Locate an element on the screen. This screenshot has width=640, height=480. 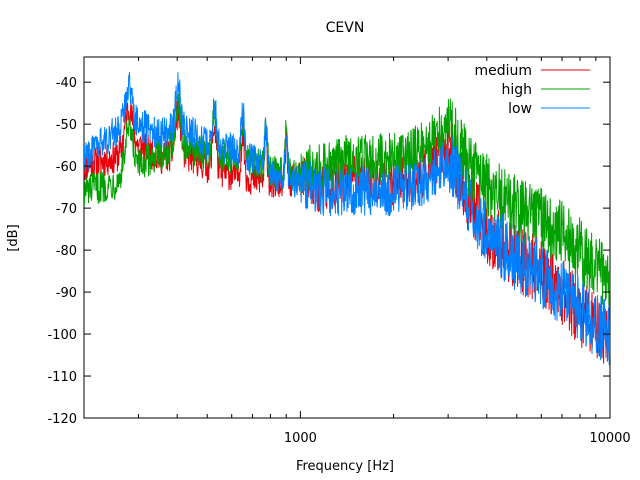
y-tick-label: -70 is located at coordinates (66, 209).